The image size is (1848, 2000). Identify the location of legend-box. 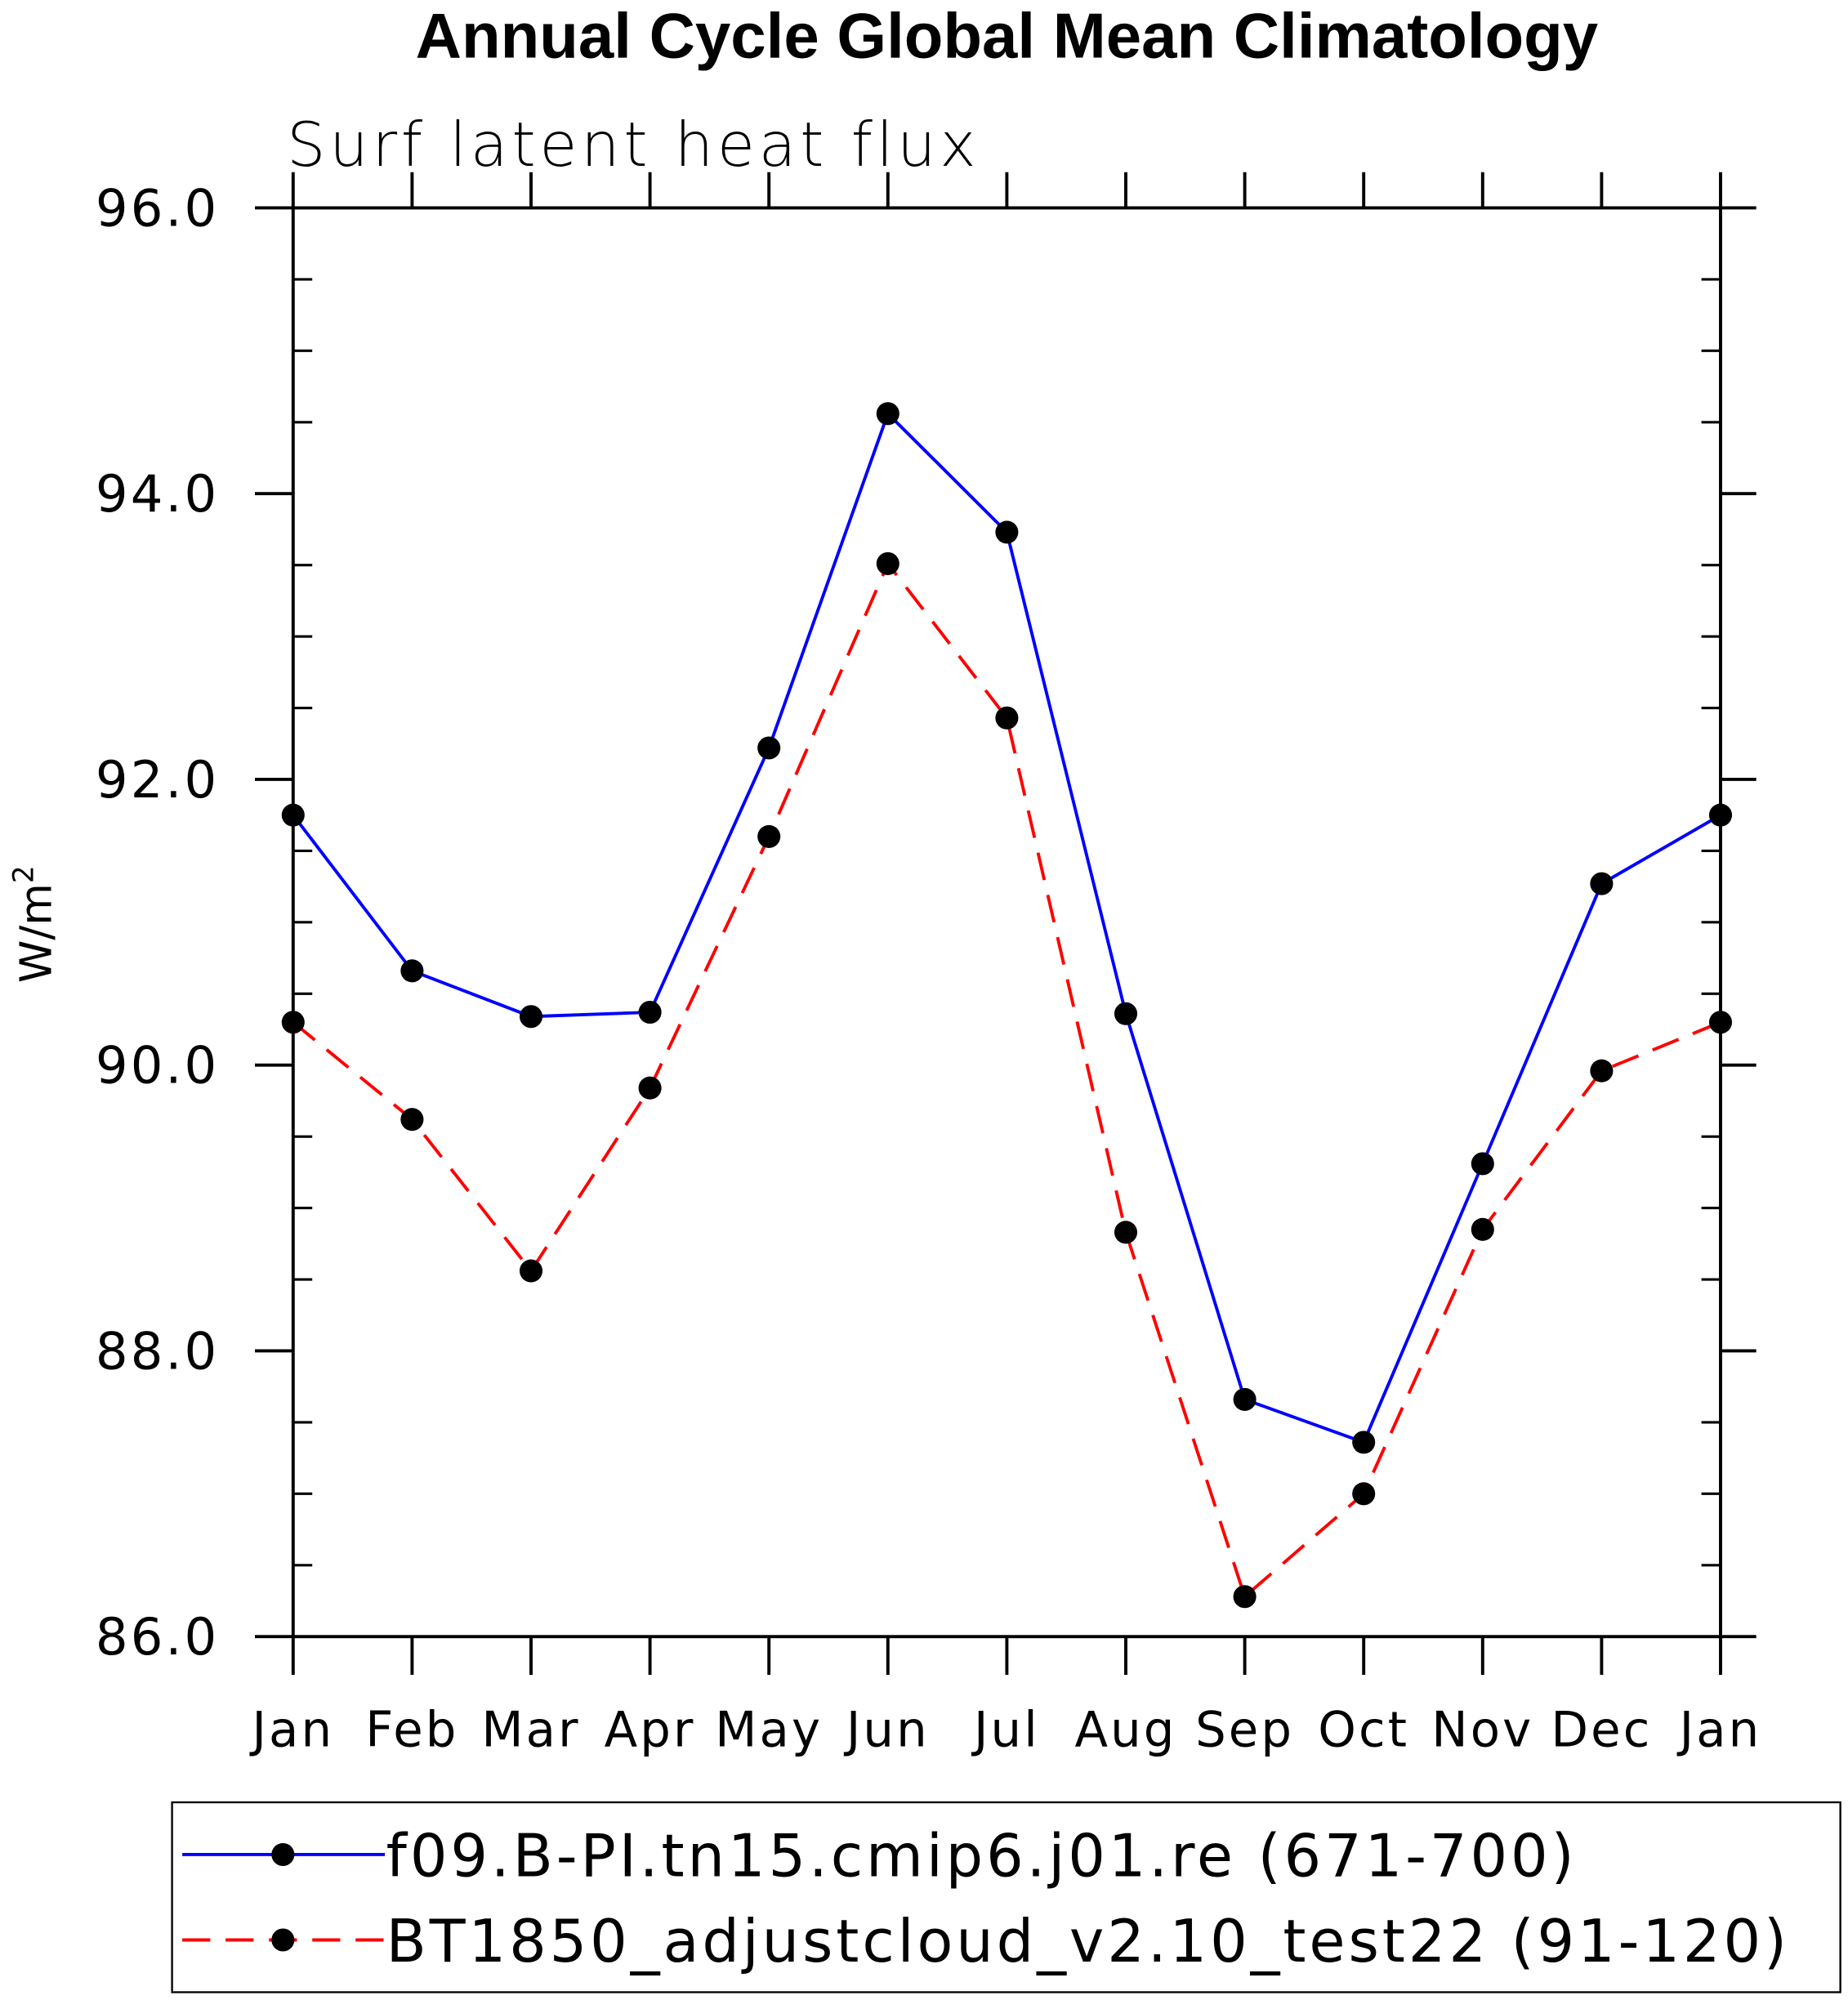
(1006, 1897).